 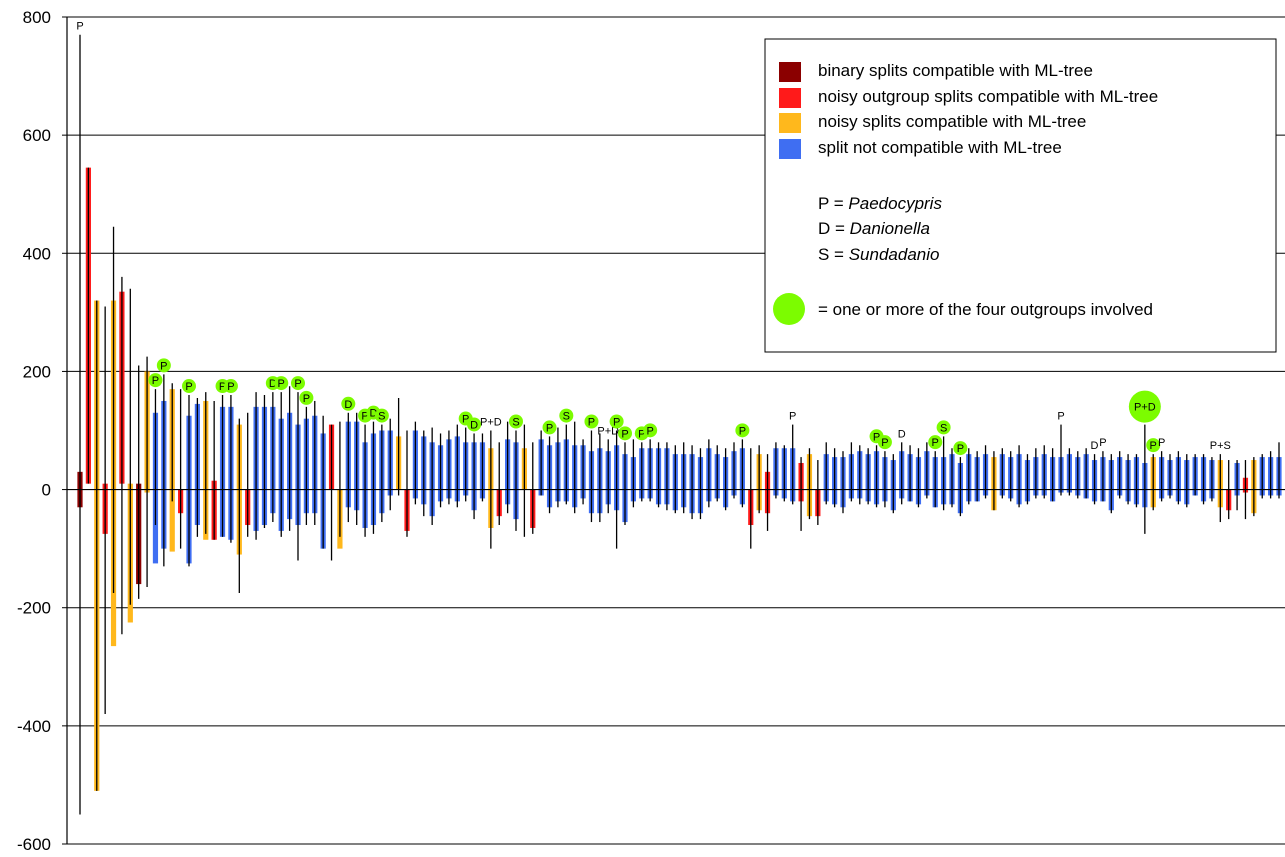 I want to click on y-tick-label: 800, so click(x=37, y=17).